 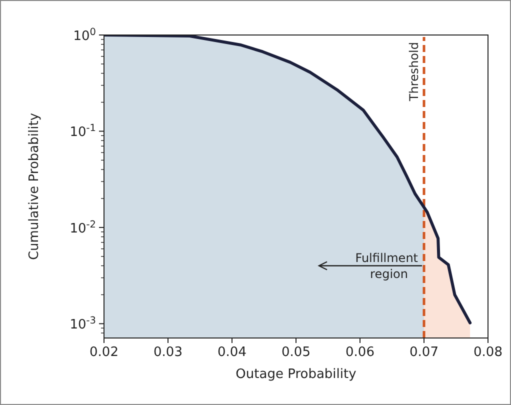 I want to click on x-tick-label: 0.05, so click(x=296, y=352).